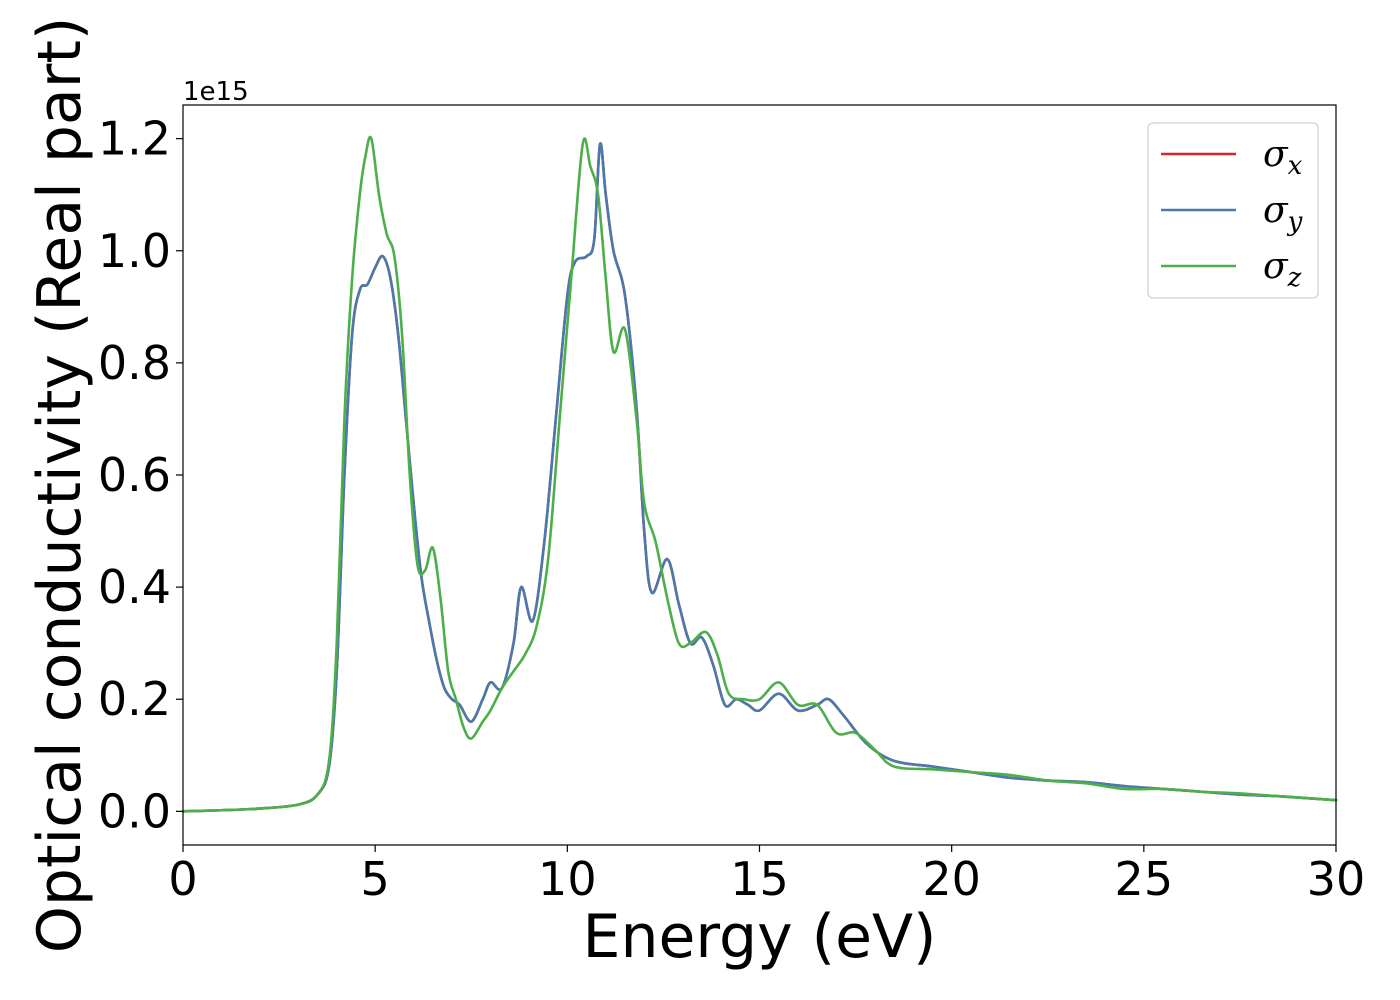 The height and width of the screenshot is (1000, 1400). I want to click on x-tick-label: 20, so click(951, 879).